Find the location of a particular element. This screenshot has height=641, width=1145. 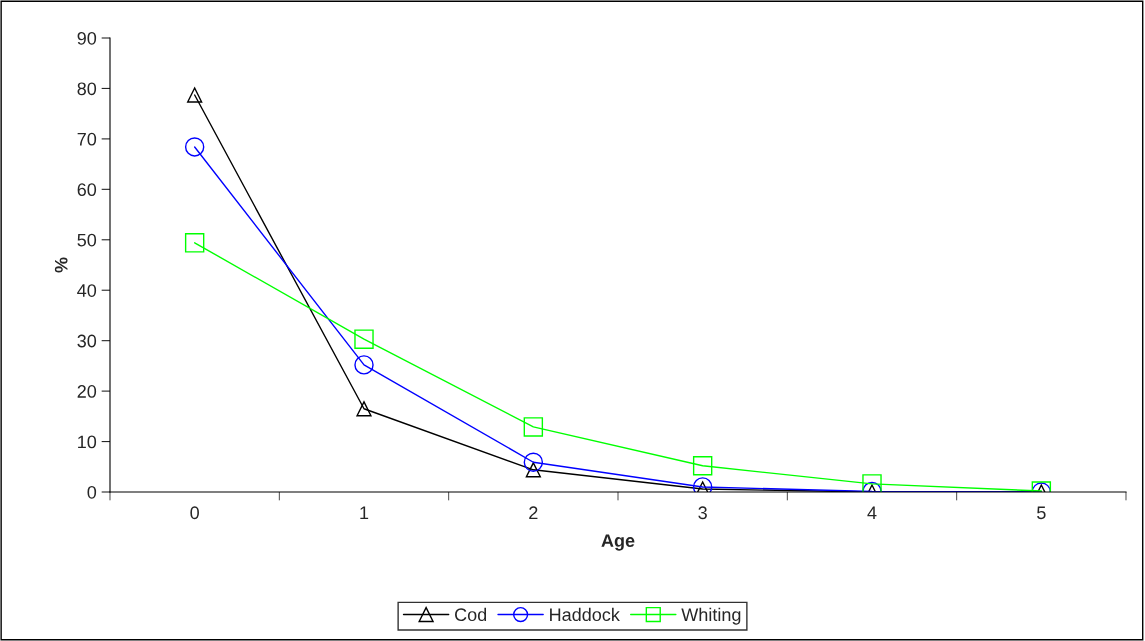

x-tick-label: 1 is located at coordinates (364, 512).